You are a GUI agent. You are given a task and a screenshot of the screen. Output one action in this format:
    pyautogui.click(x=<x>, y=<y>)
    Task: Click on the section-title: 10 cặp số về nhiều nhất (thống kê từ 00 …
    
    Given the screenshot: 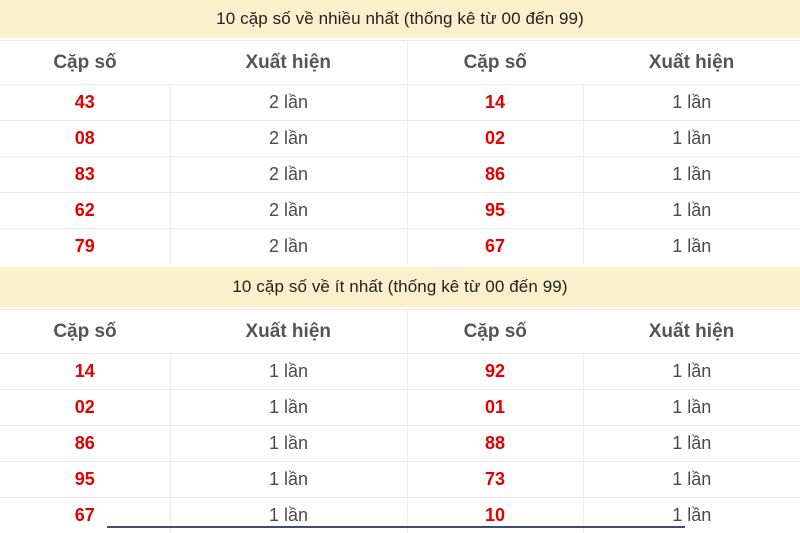 What is the action you would take?
    pyautogui.click(x=400, y=19)
    